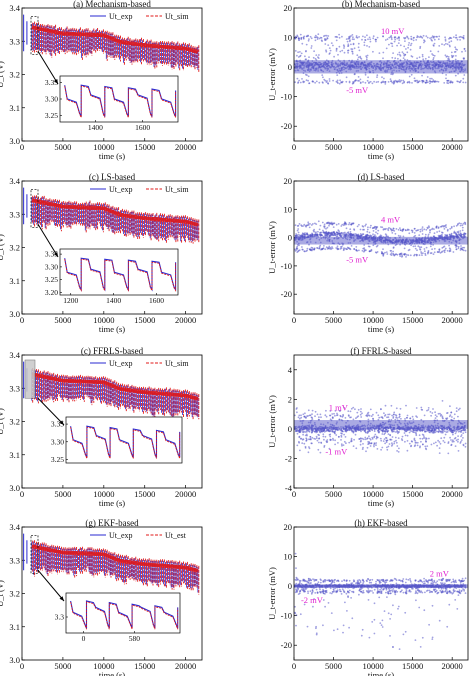  What do you see at coordinates (288, 458) in the screenshot?
I see `y-tick-label: -2` at bounding box center [288, 458].